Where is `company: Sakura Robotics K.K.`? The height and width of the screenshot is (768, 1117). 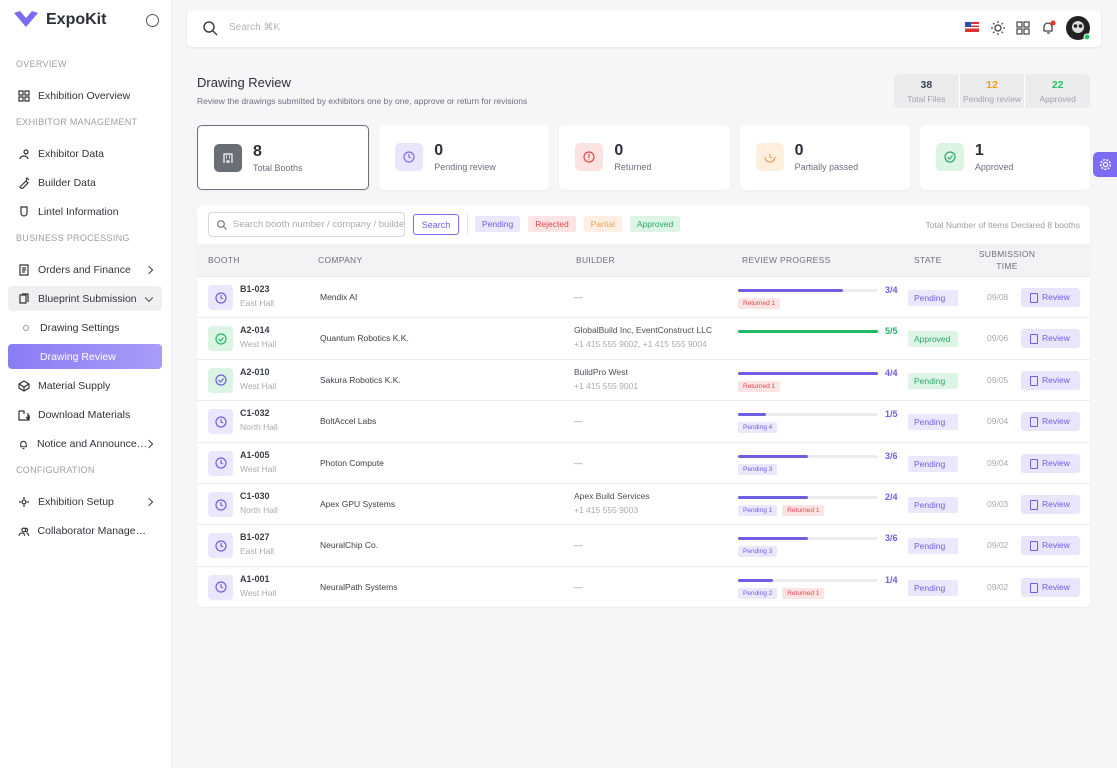 company: Sakura Robotics K.K. is located at coordinates (360, 379).